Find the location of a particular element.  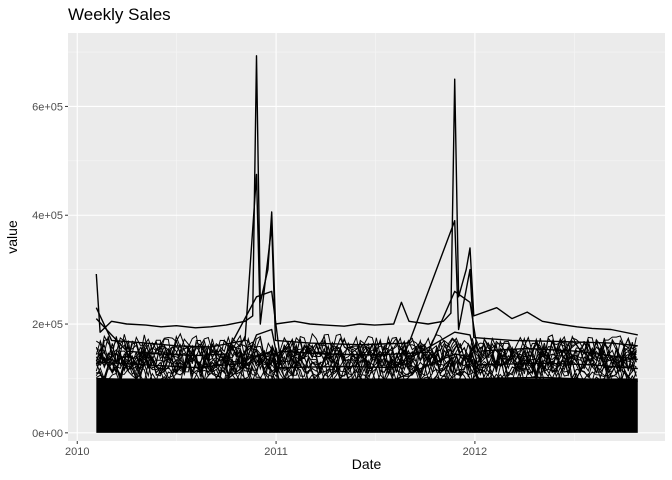

x-tick-label: 2011 is located at coordinates (276, 452).